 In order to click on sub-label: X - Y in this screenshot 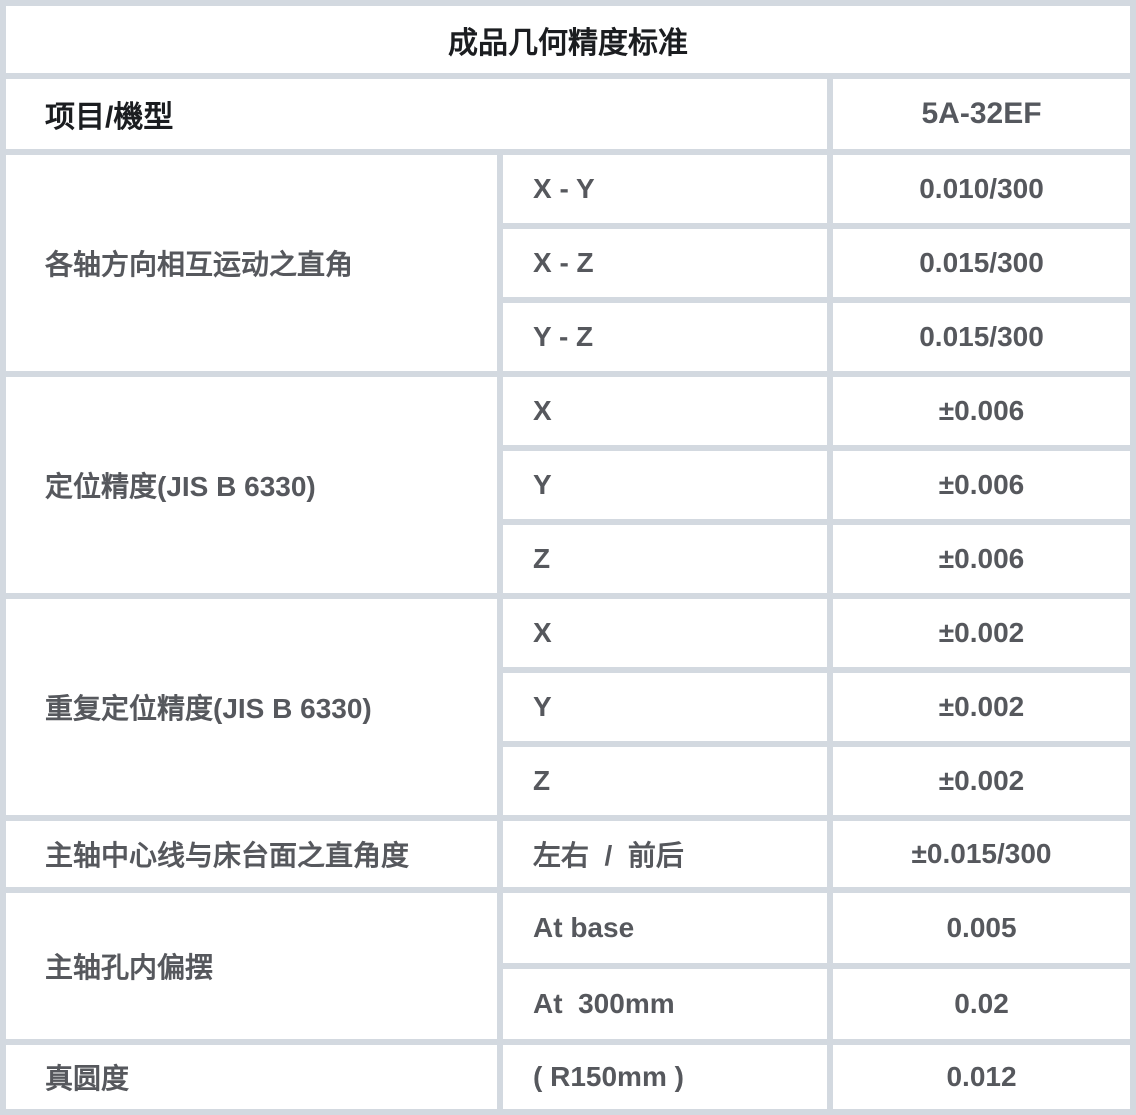, I will do `click(665, 189)`.